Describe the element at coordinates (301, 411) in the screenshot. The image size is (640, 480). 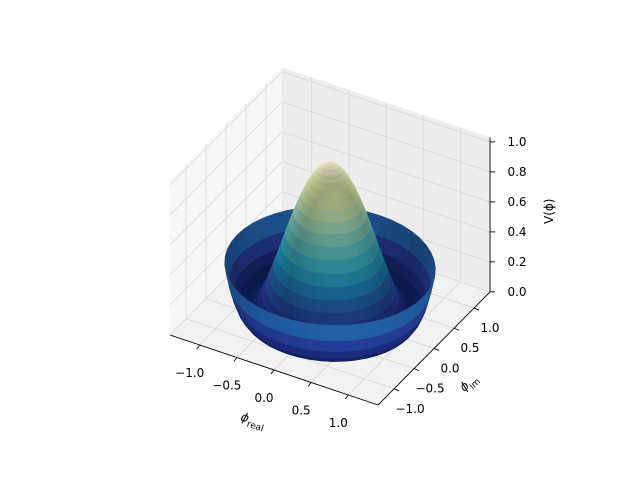
I see `x-tick-label: 0.5` at that location.